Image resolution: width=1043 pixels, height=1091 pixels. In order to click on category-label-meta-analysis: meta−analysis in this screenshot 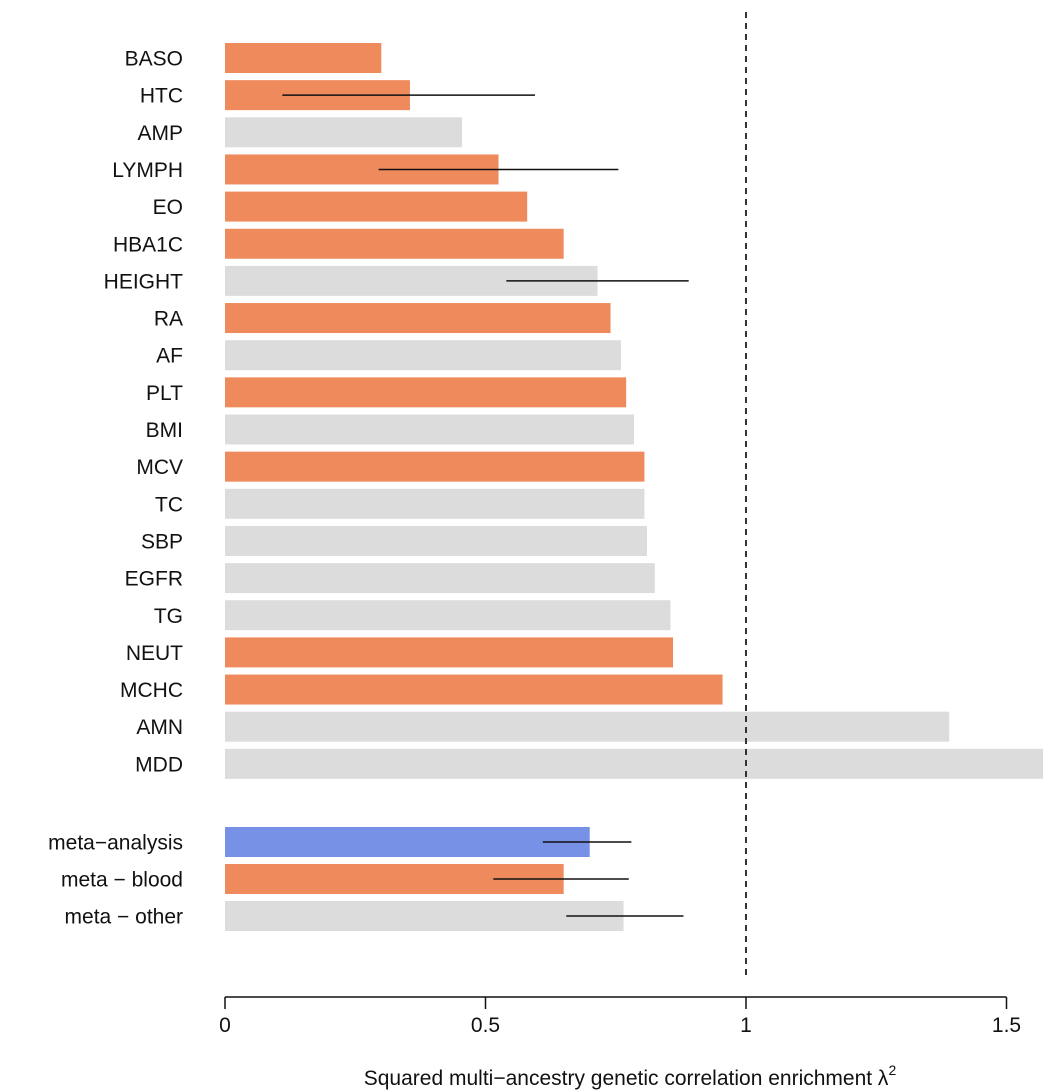, I will do `click(115, 843)`.